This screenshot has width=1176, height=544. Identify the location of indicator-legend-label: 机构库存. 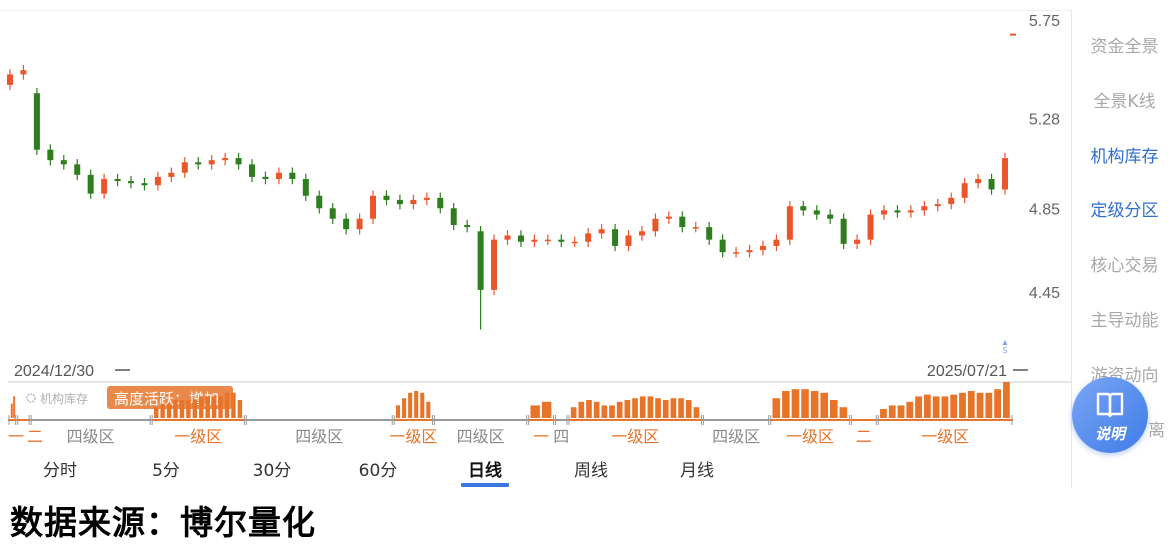
(64, 398).